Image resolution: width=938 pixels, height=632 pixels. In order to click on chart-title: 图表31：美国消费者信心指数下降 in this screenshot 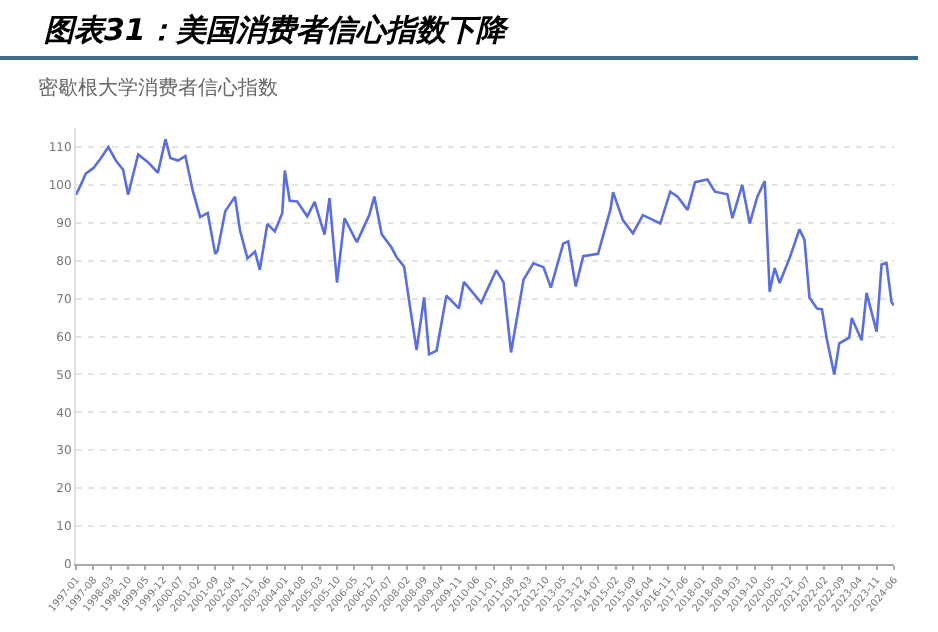, I will do `click(459, 30)`.